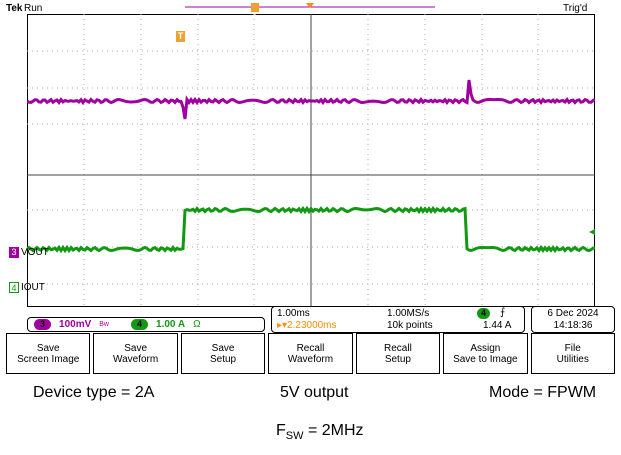 This screenshot has width=621, height=455. I want to click on date-value: 6 Dec 2024, so click(573, 313).